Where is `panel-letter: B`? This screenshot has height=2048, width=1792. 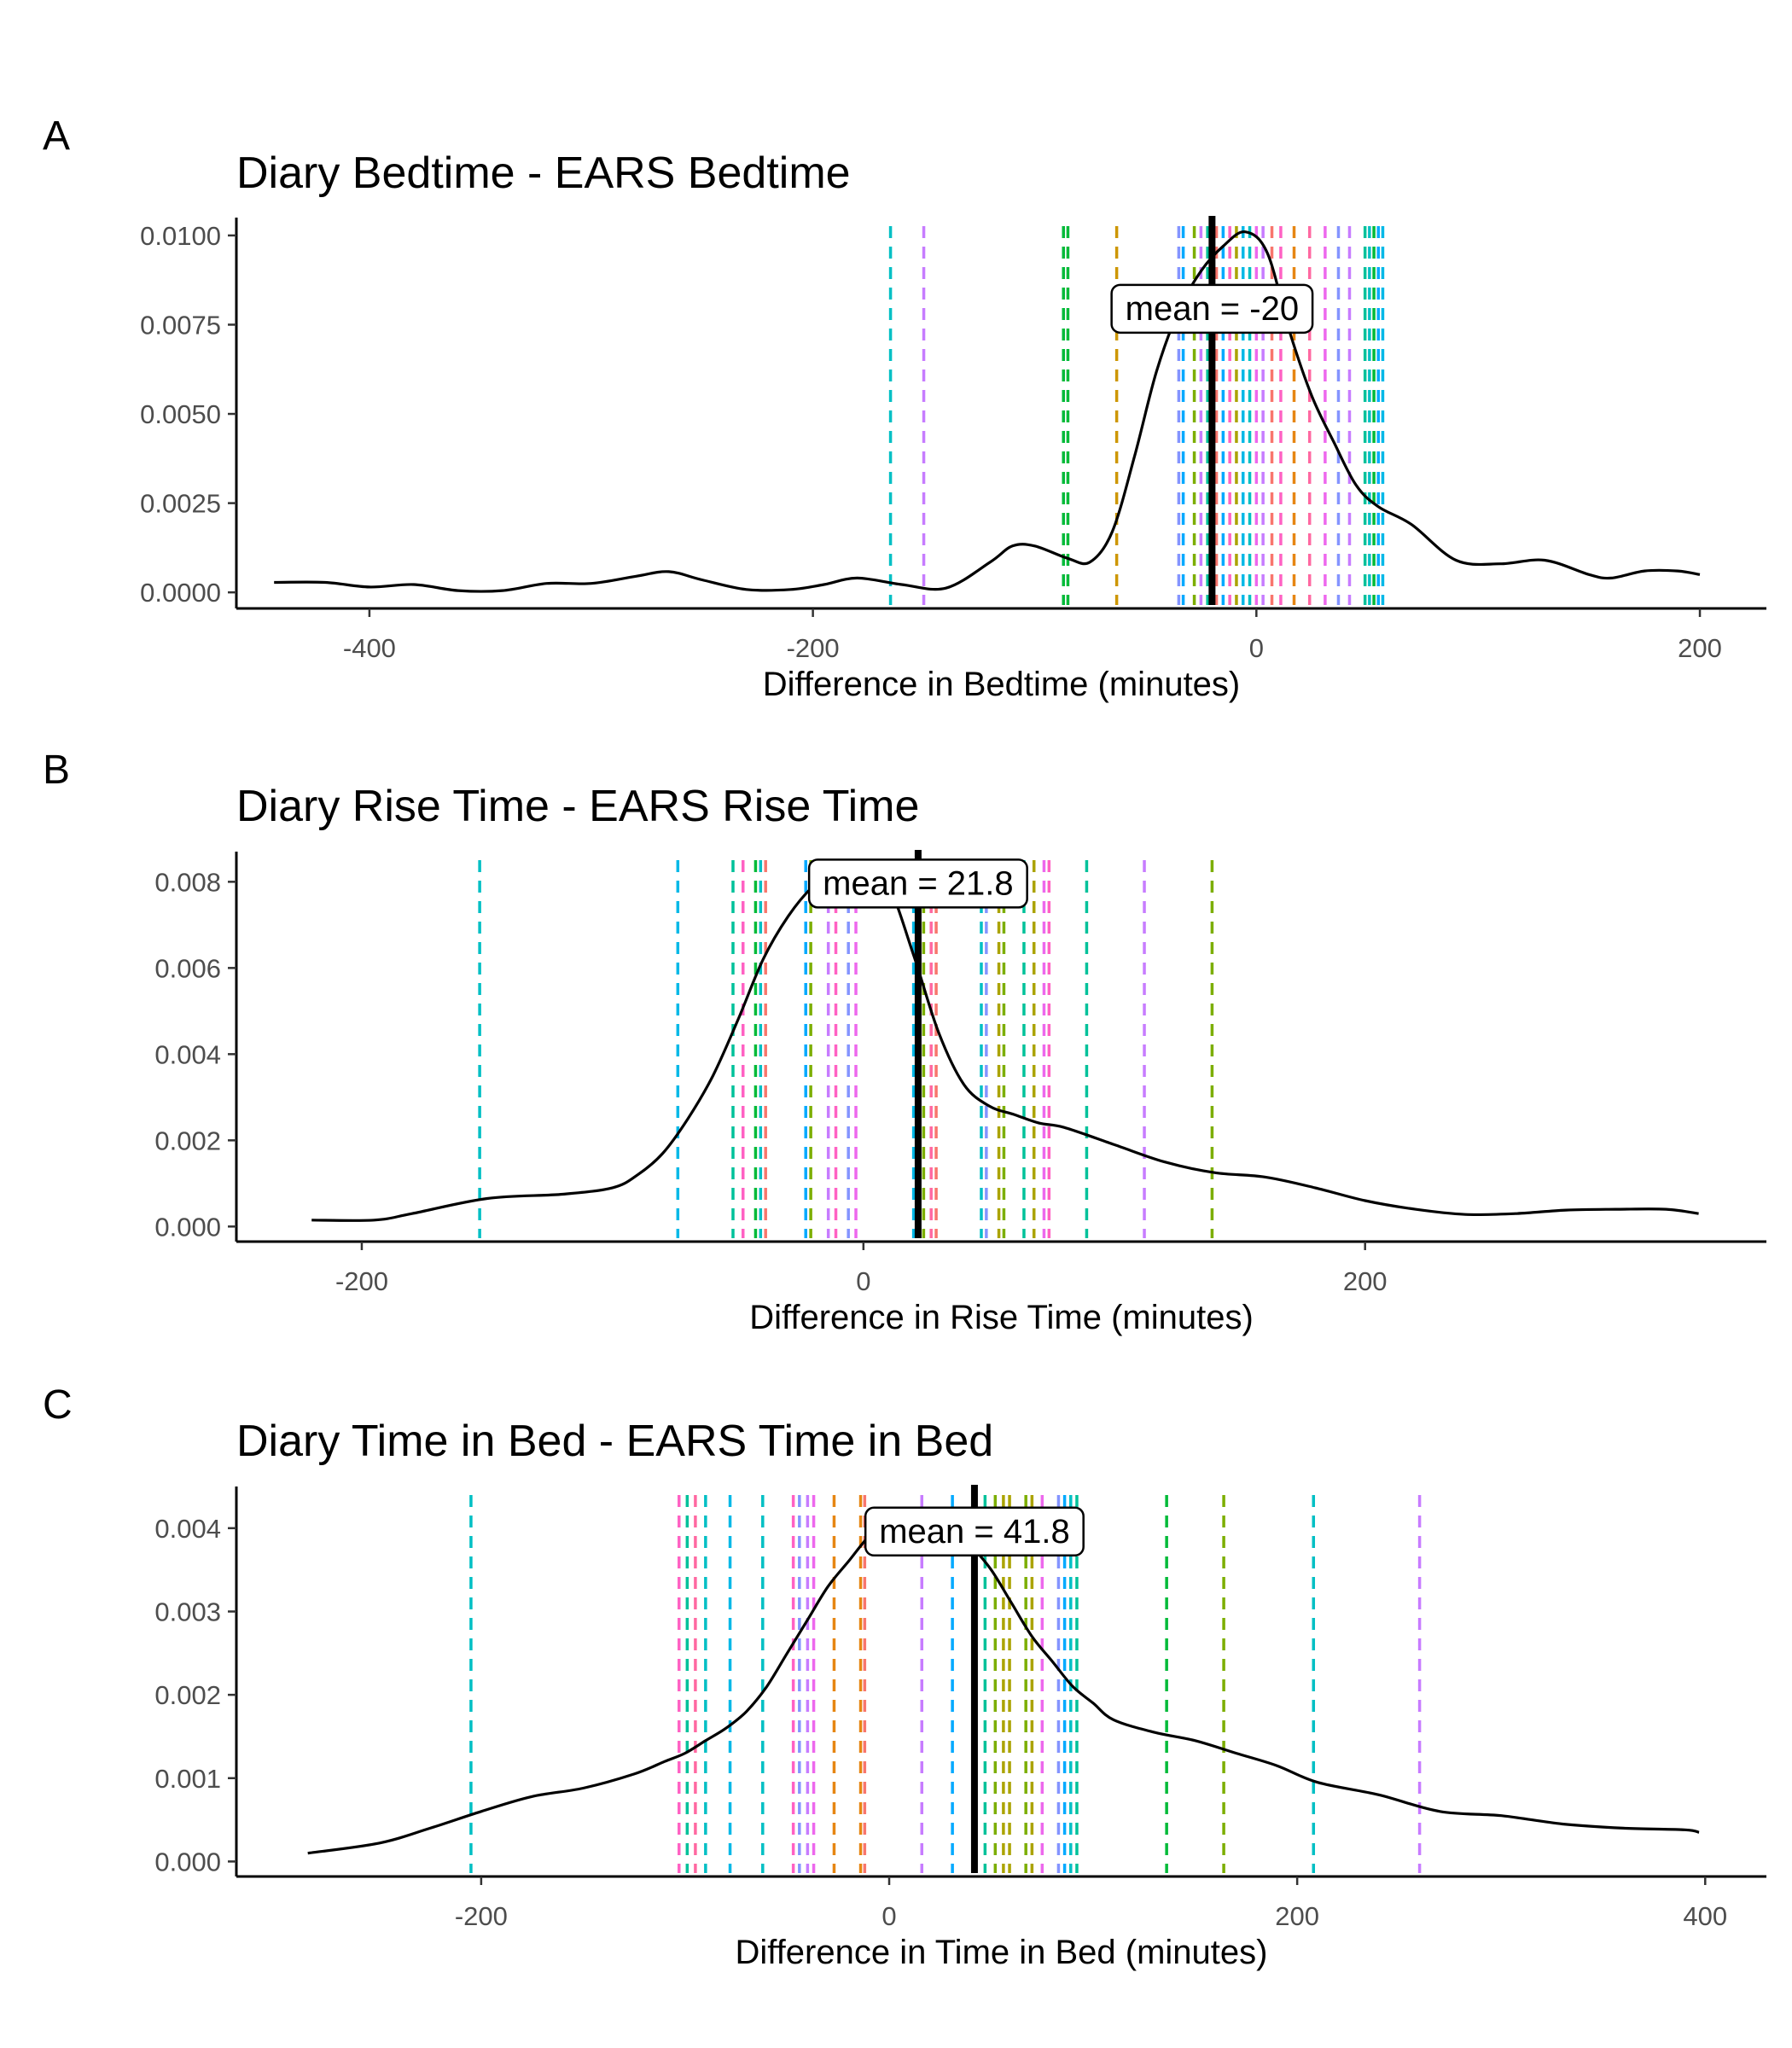 panel-letter: B is located at coordinates (57, 770).